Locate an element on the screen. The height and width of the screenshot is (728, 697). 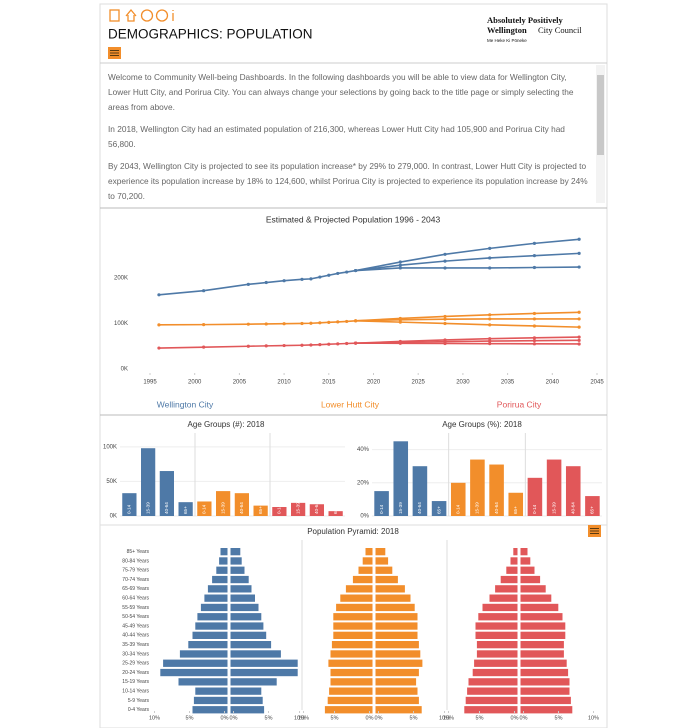
menu-button is located at coordinates (114, 53).